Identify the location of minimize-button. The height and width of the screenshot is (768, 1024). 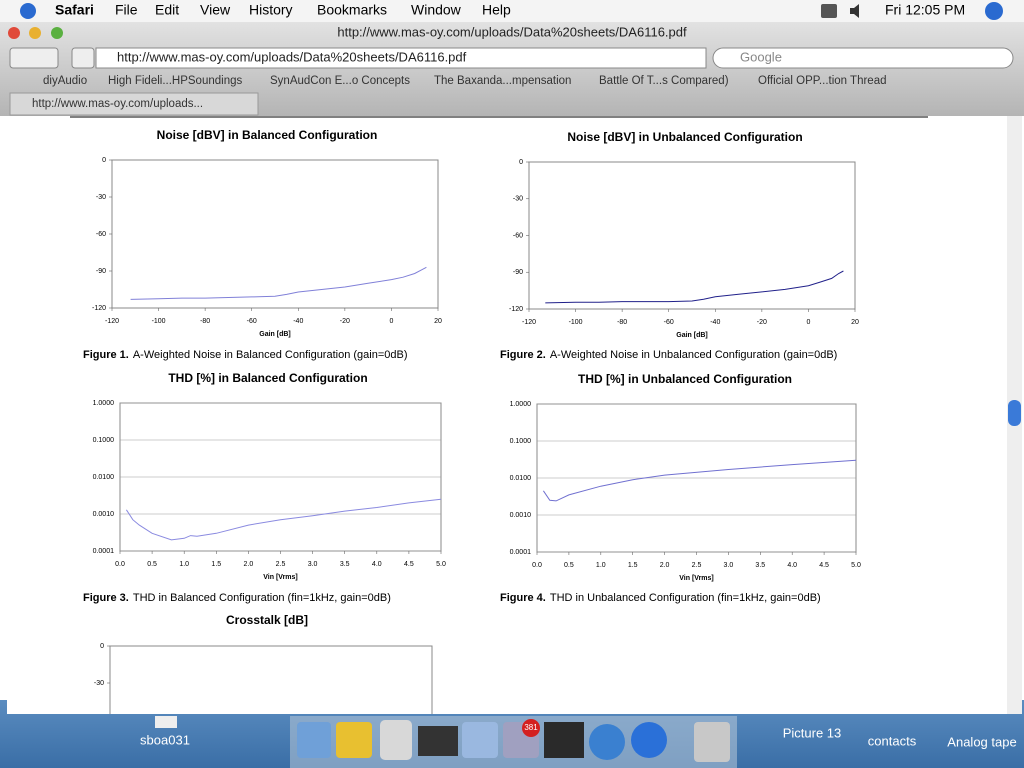
(35, 33).